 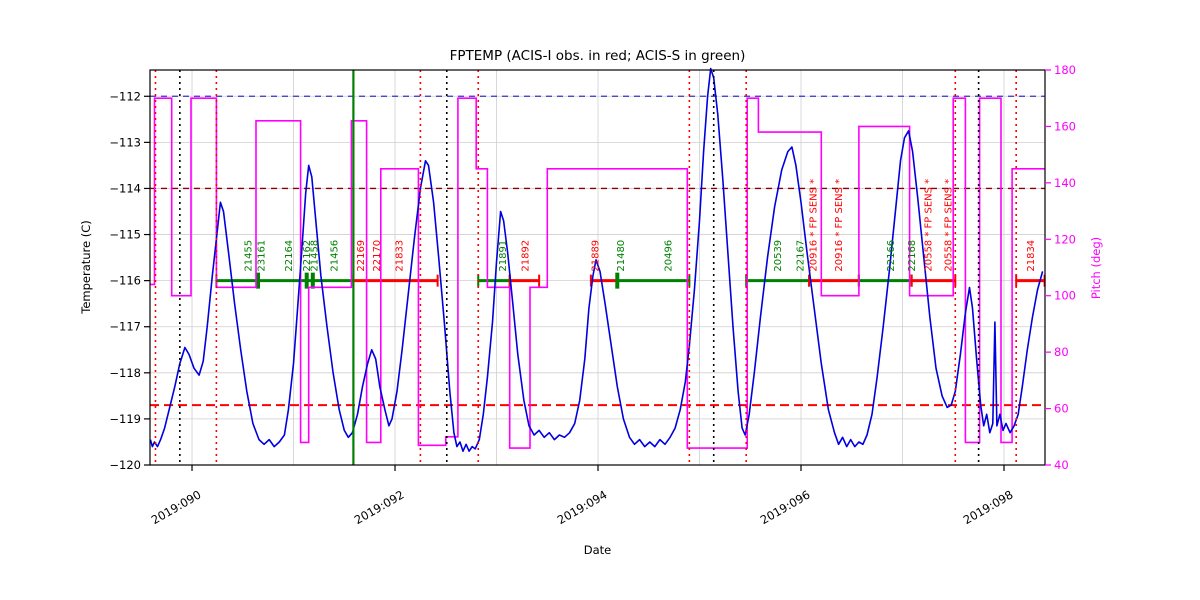 I want to click on svg-text: 21891, so click(x=503, y=256).